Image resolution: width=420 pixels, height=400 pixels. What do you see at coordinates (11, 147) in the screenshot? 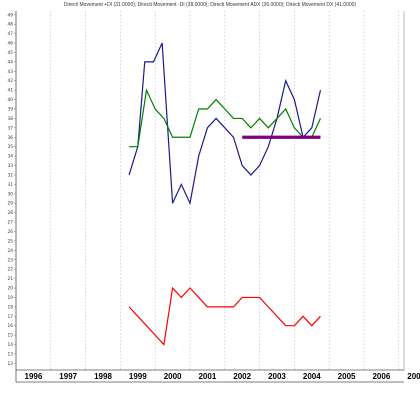
I see `y-tick-label: 35` at bounding box center [11, 147].